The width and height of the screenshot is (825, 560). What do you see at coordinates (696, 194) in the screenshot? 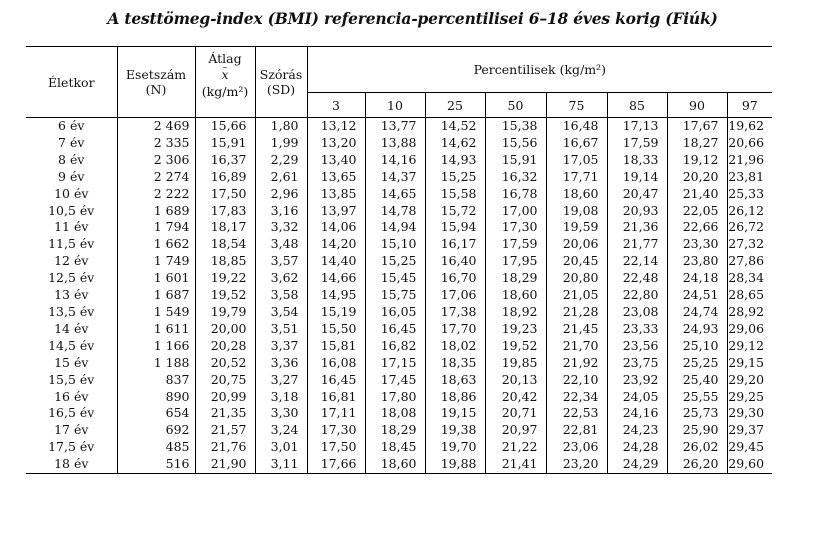
I see `cell-percentile-90: 21,40` at bounding box center [696, 194].